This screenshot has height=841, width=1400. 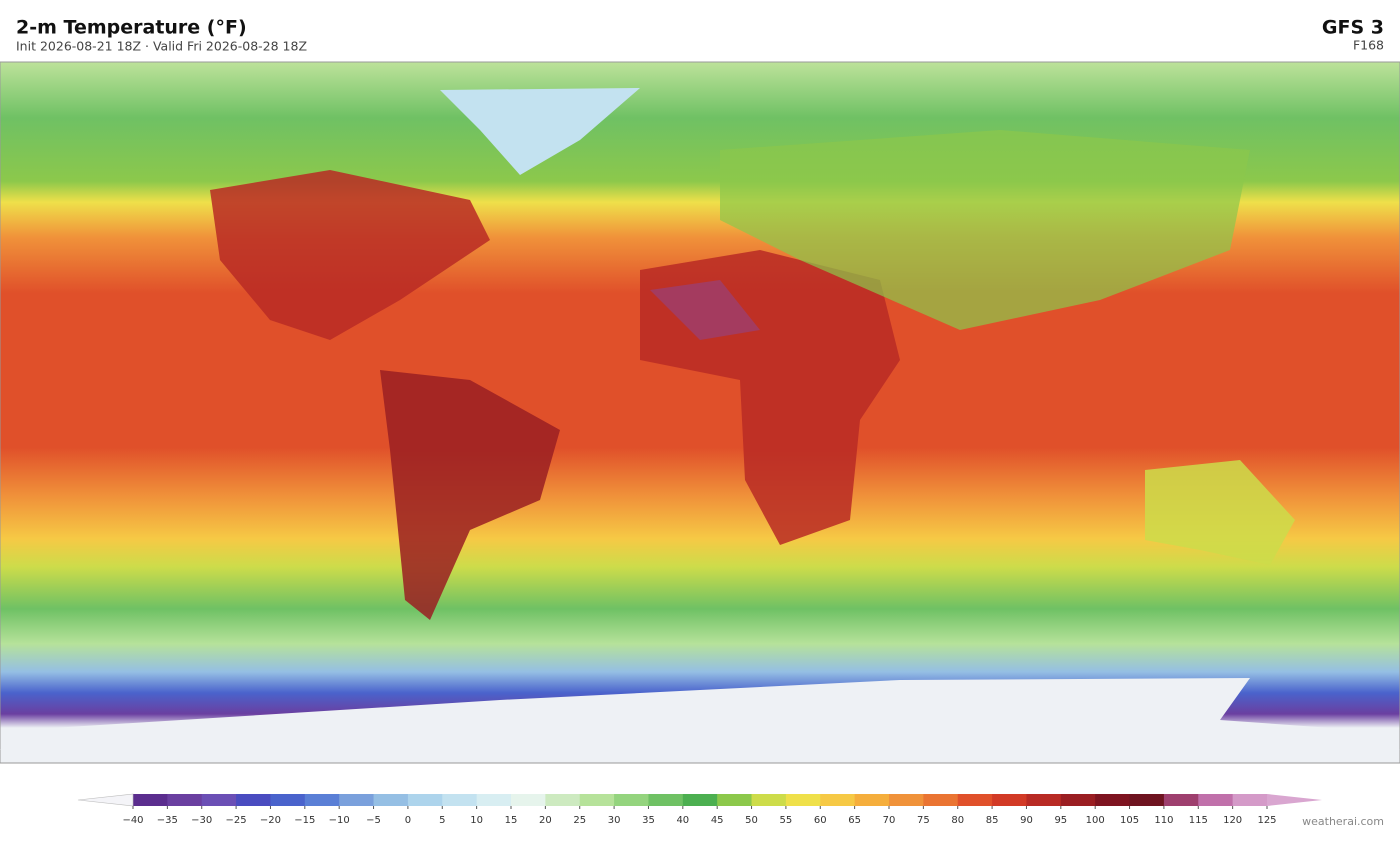 What do you see at coordinates (1353, 28) in the screenshot?
I see `model-name: GFS 3` at bounding box center [1353, 28].